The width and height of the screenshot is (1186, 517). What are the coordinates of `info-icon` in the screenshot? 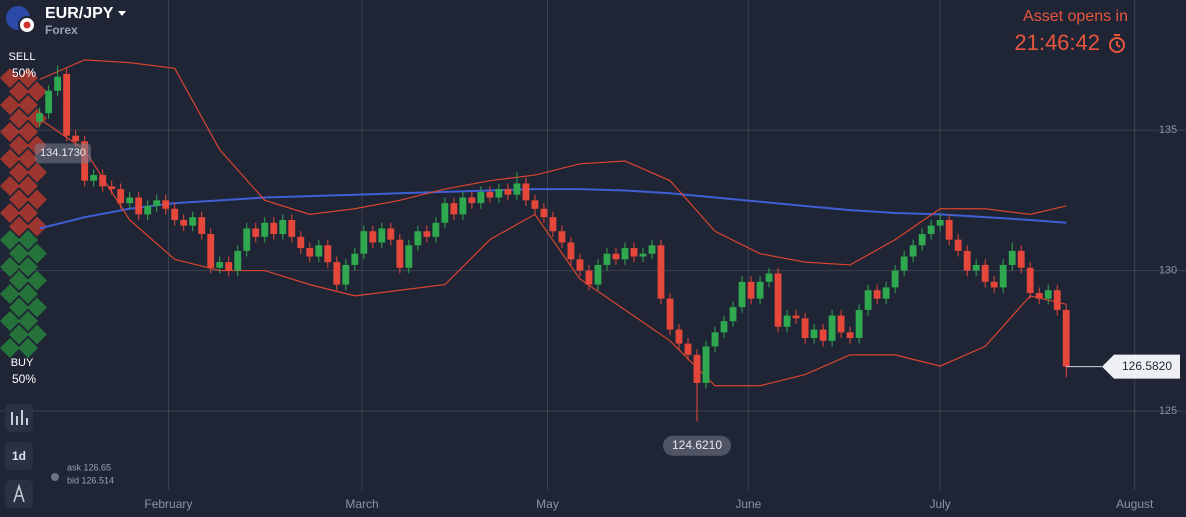 It's located at (55, 477).